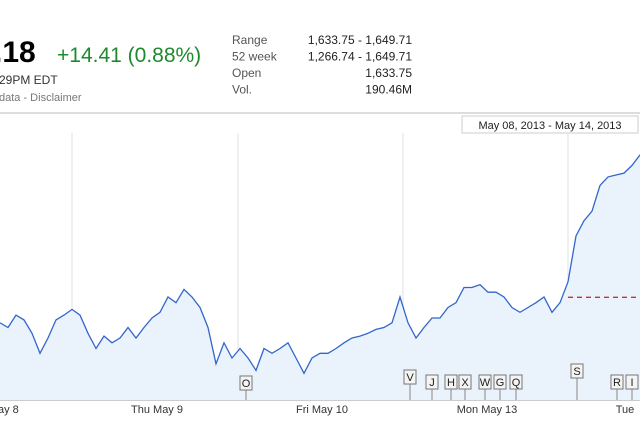 The image size is (640, 425). I want to click on change: +14.41 (0.88%), so click(129, 55).